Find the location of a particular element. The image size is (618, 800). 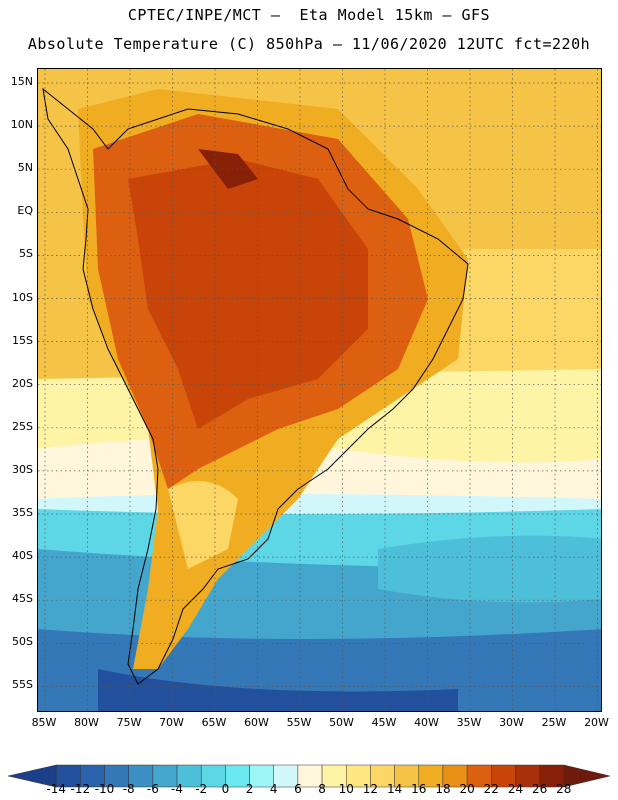

lat-label: 5S is located at coordinates (26, 254).